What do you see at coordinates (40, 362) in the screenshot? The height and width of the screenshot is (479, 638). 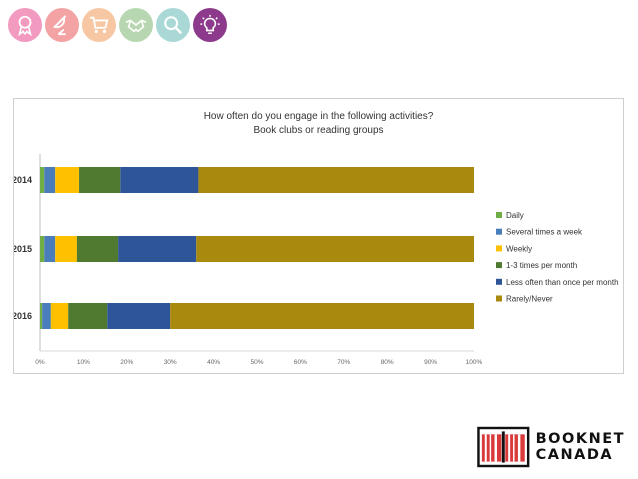 I see `x-tick-label: 0%` at bounding box center [40, 362].